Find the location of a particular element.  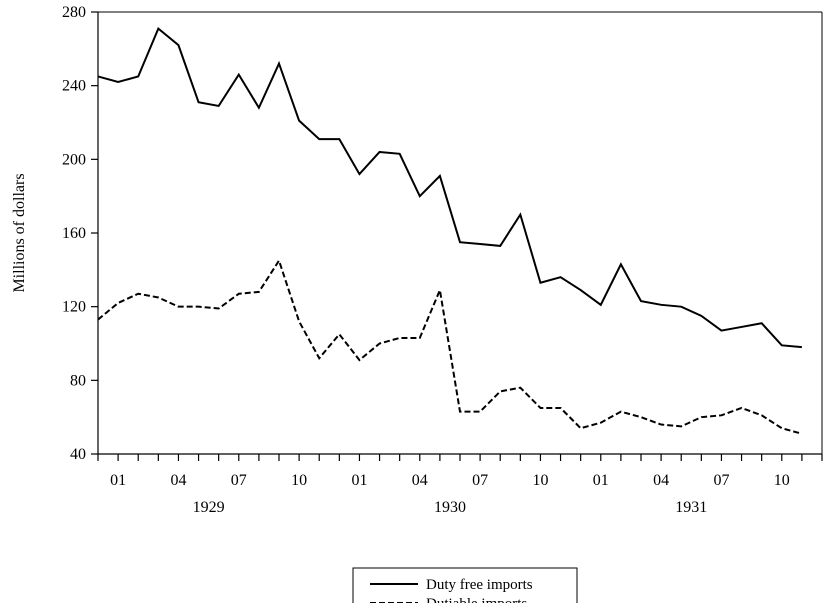

legend-label: Duty free imports is located at coordinates (479, 585).